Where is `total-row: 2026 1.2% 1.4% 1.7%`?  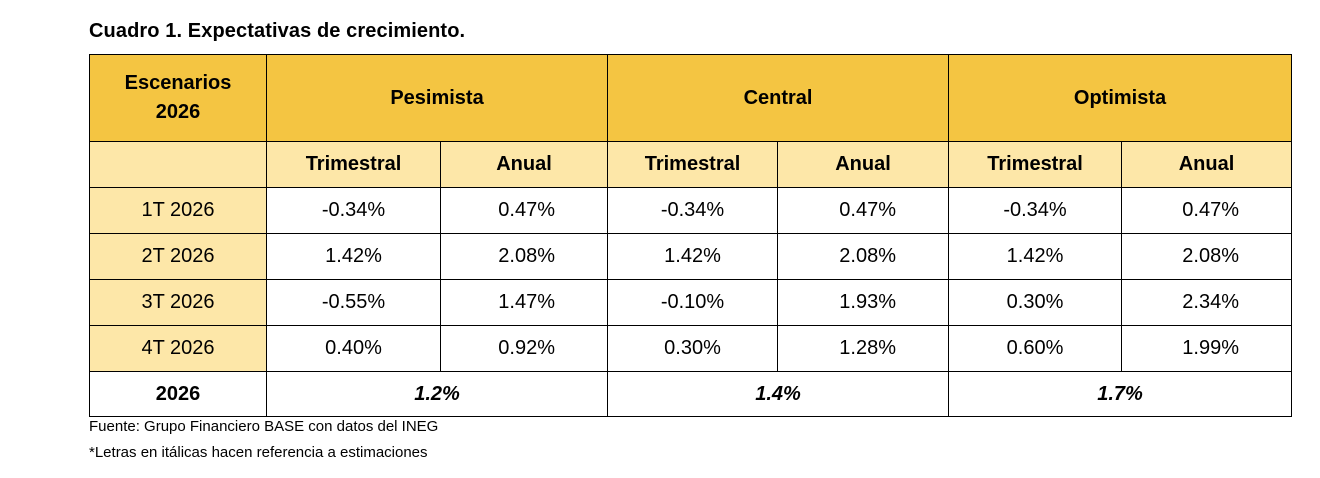
total-row: 2026 1.2% 1.4% 1.7% is located at coordinates (691, 394).